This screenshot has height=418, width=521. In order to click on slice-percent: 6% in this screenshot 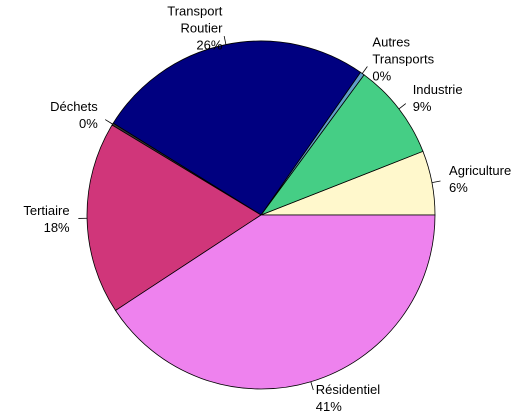, I will do `click(458, 188)`.